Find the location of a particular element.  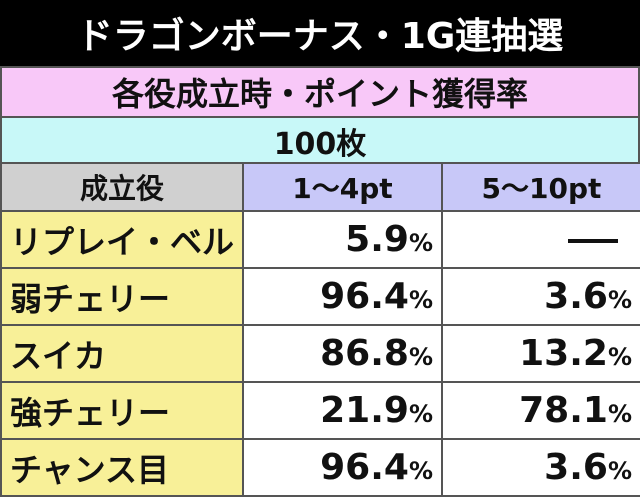

value-number: 5.9 is located at coordinates (377, 239).